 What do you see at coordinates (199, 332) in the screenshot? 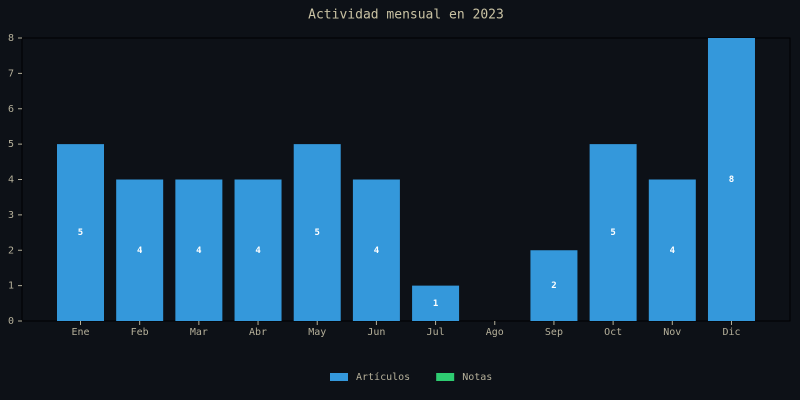
I see `x-tick-label: Mar` at bounding box center [199, 332].